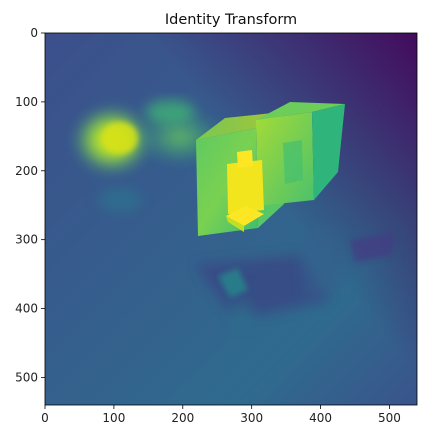 The width and height of the screenshot is (425, 435). Describe the element at coordinates (182, 418) in the screenshot. I see `x-tick-label: 200` at that location.